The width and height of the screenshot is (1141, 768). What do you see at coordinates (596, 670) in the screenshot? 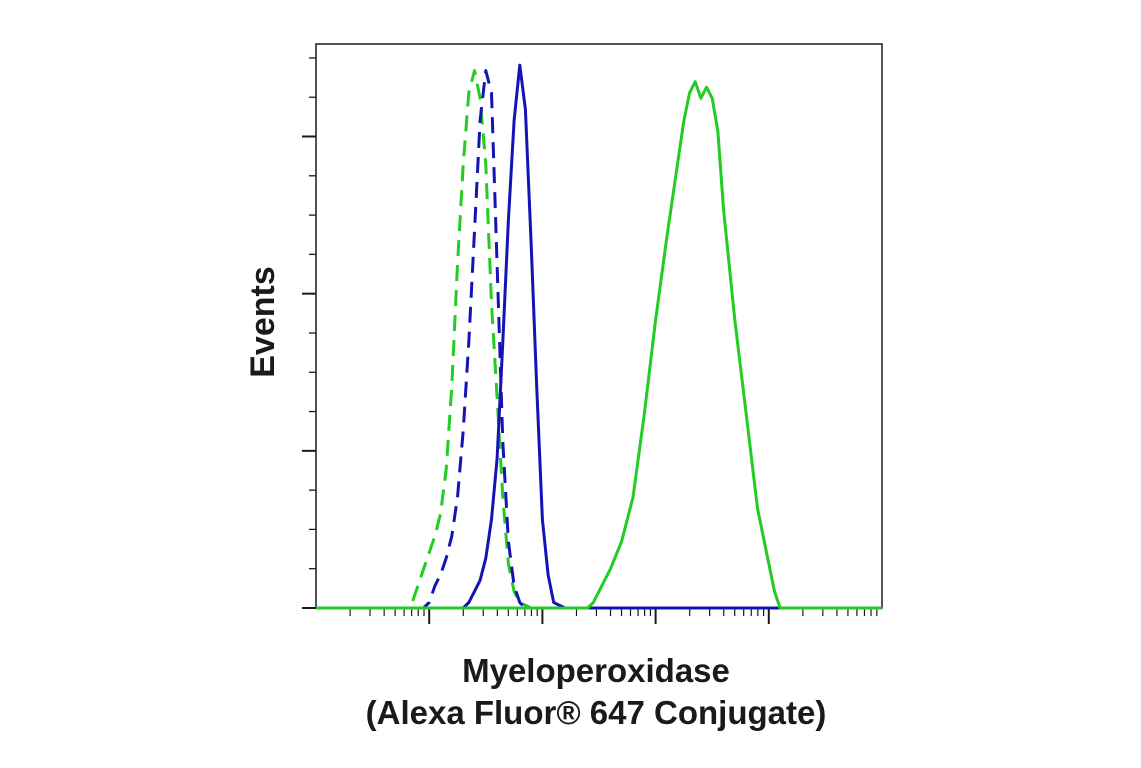
I see `x-axis-title-line1: Myeloperoxidase` at bounding box center [596, 670].